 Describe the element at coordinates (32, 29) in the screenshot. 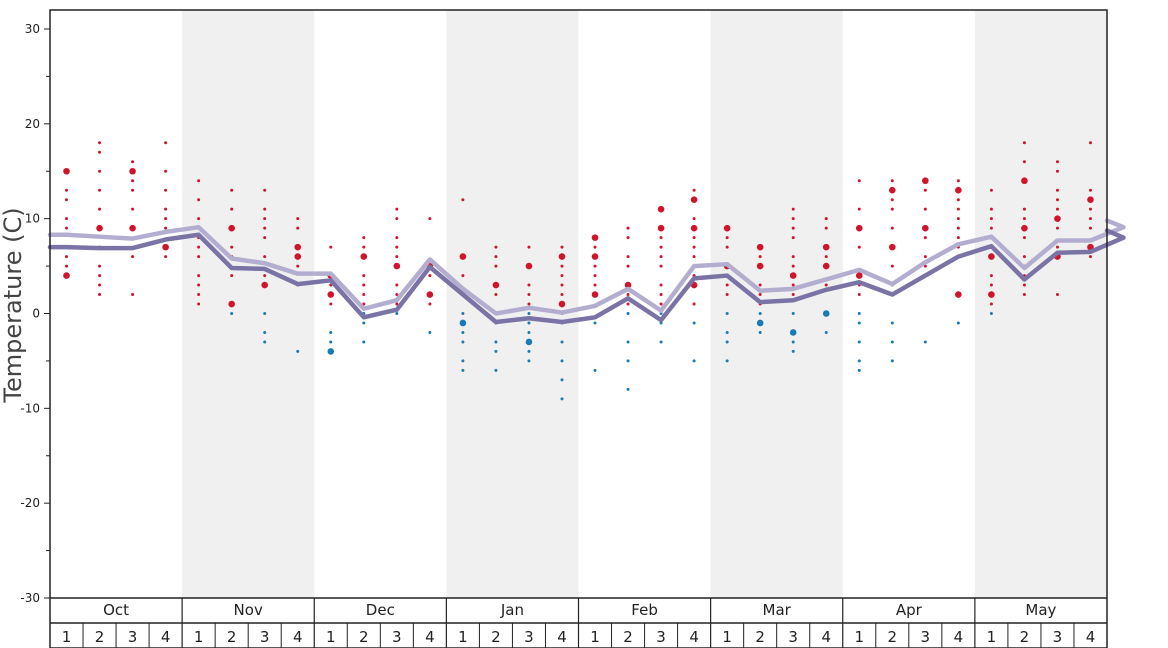

I see `y-tick-label: 30` at that location.